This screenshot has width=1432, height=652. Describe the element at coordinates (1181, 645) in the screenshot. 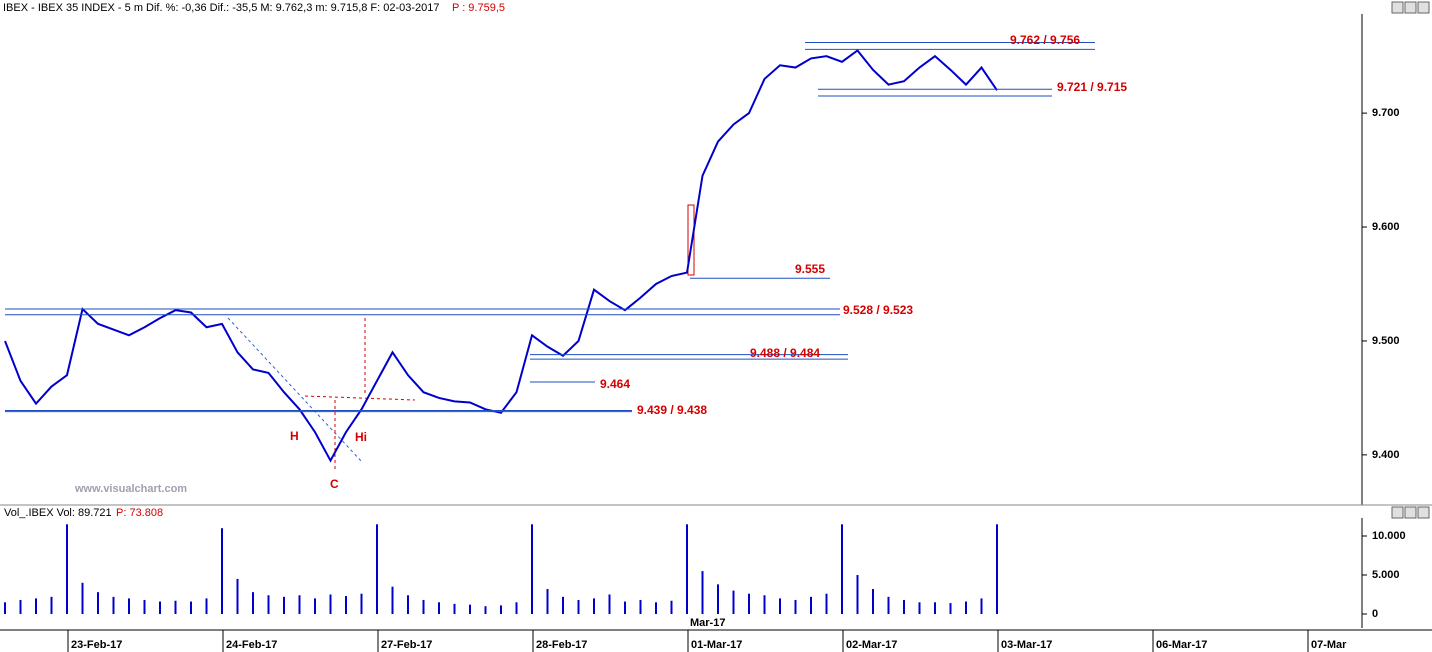

I see `x-tick-label: 06-Mar-17` at that location.